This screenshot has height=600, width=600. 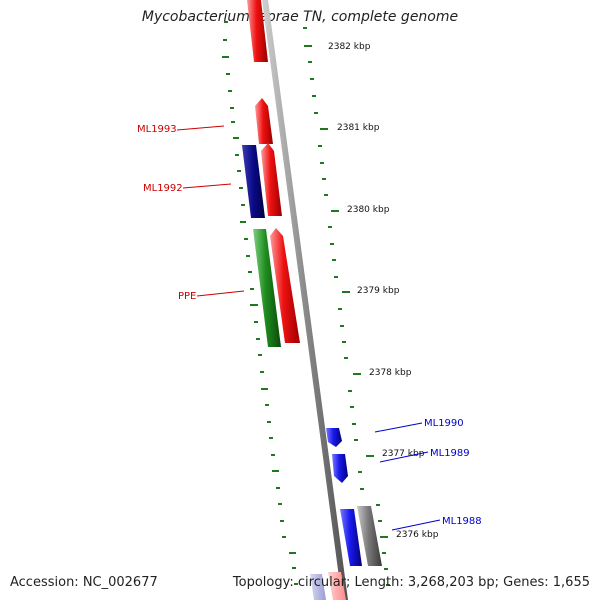 What do you see at coordinates (368, 210) in the screenshot?
I see `scale-label: 2380 kbp` at bounding box center [368, 210].